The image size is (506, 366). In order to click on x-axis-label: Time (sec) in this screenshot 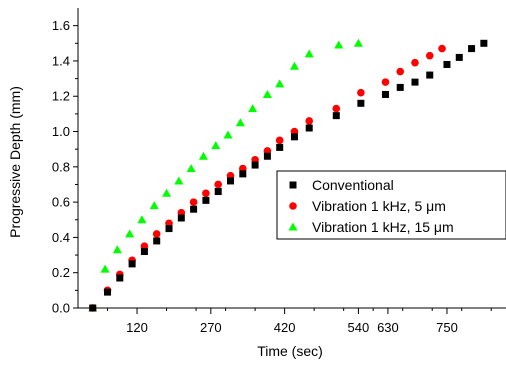, I will do `click(290, 351)`.